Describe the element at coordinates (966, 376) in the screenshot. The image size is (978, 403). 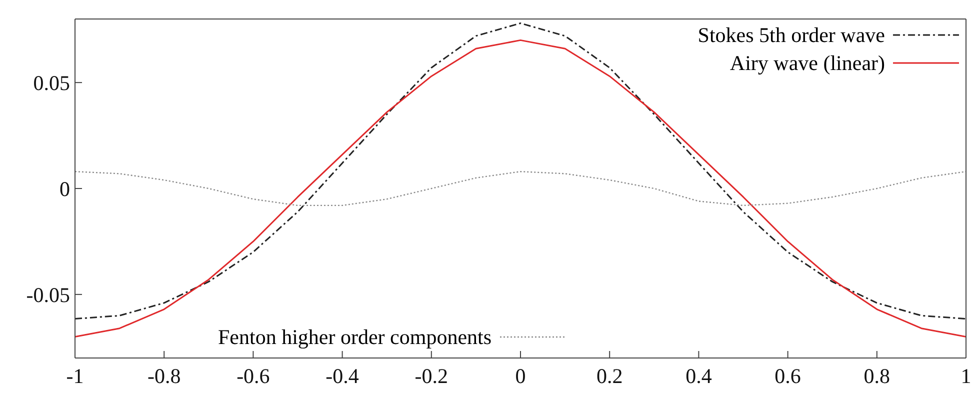
I see `x-tick-label: 1` at that location.